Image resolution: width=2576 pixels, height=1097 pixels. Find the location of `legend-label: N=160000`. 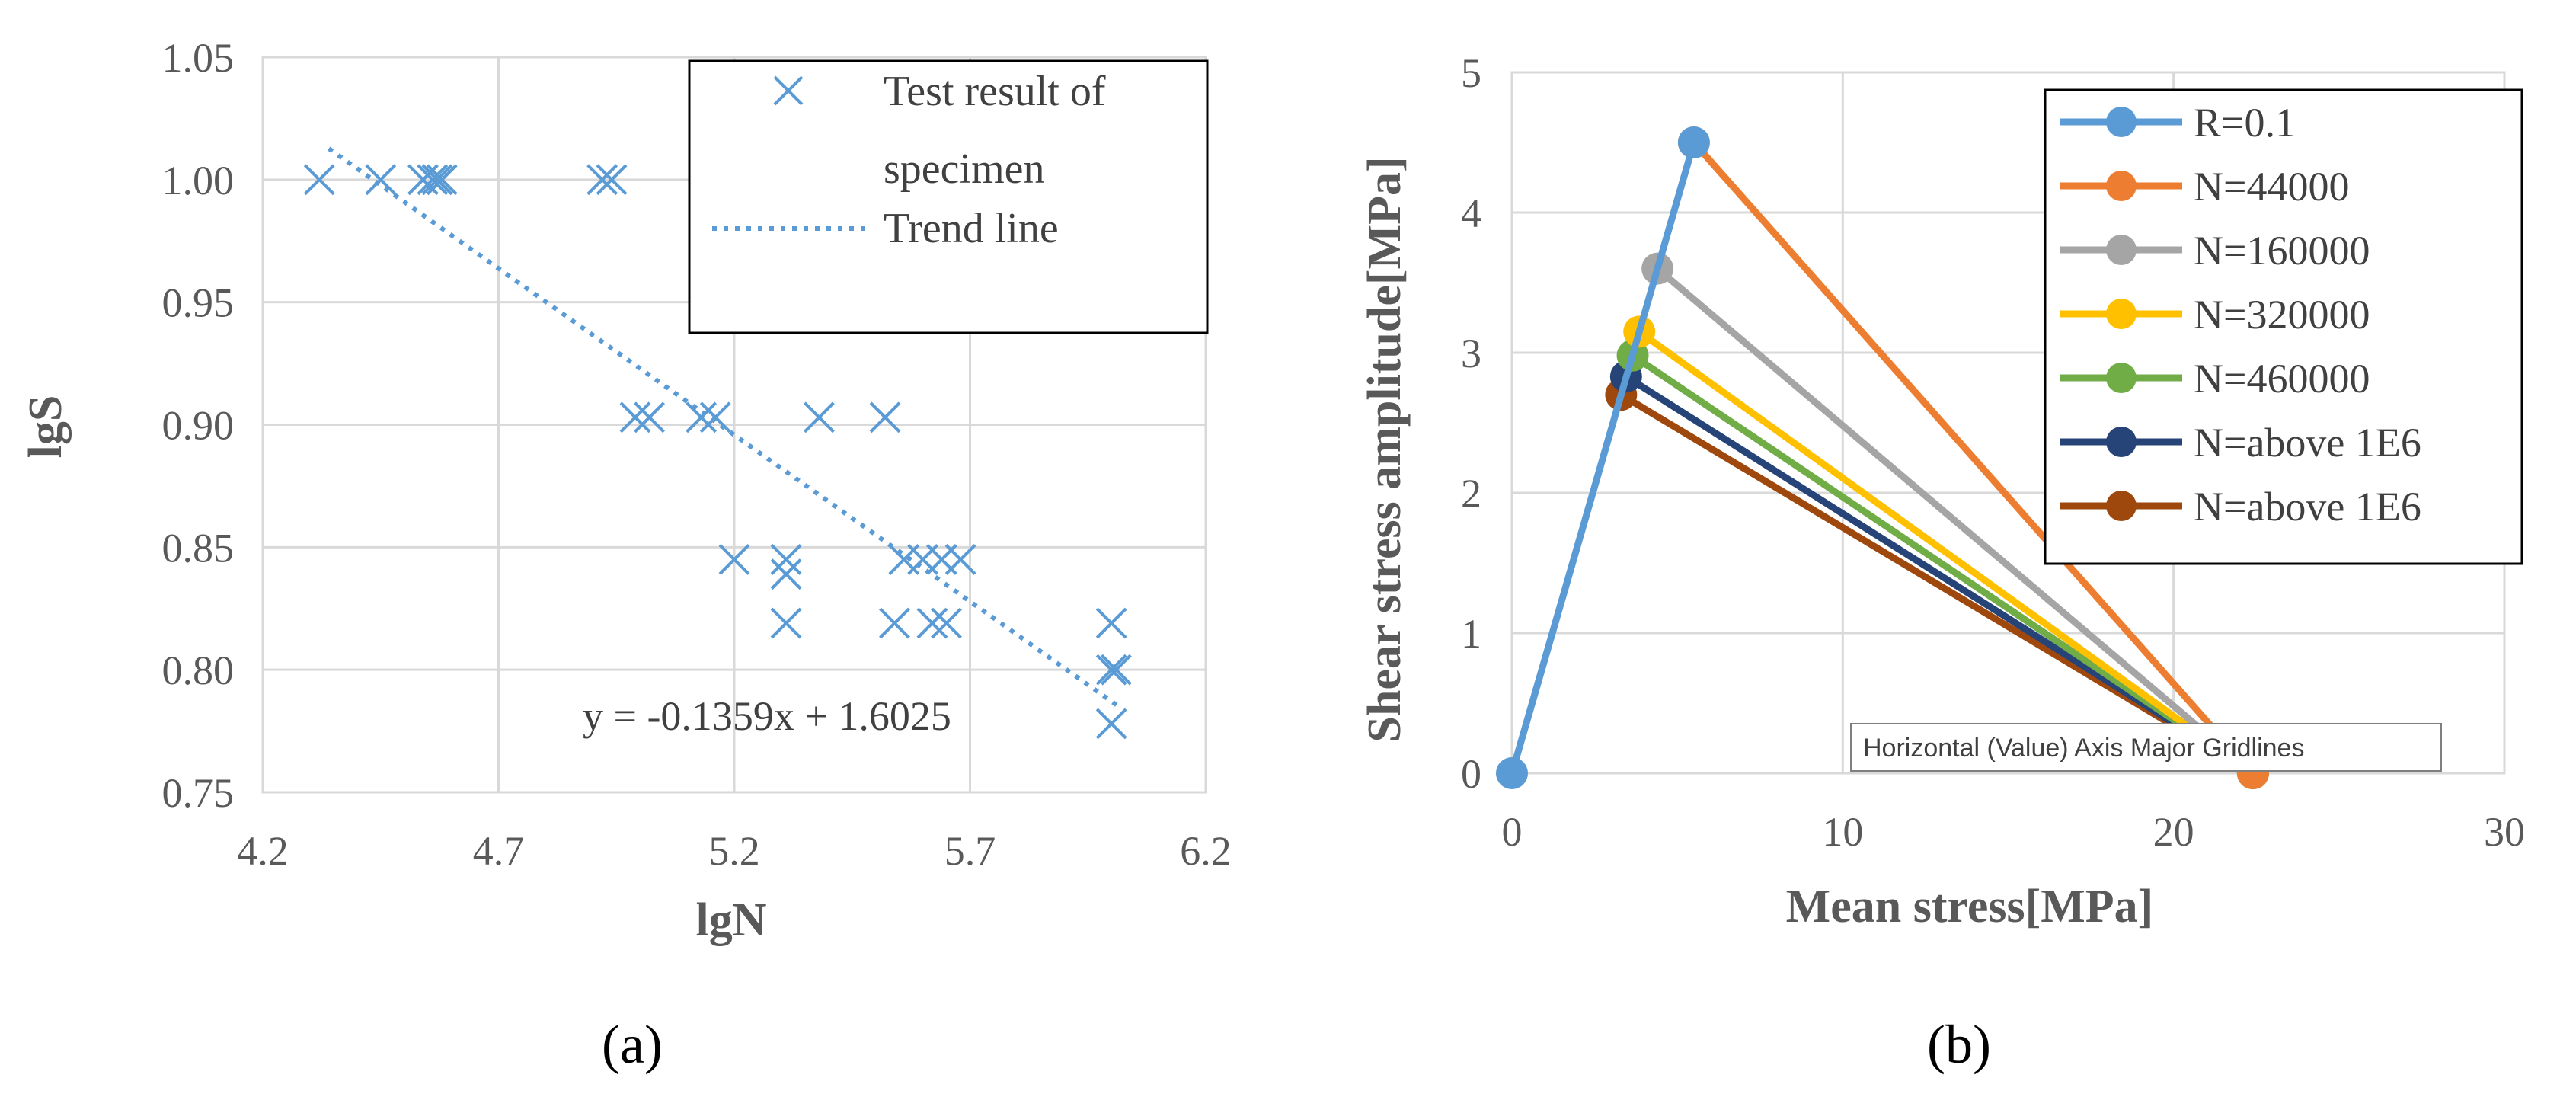

legend-label: N=160000 is located at coordinates (2282, 250).